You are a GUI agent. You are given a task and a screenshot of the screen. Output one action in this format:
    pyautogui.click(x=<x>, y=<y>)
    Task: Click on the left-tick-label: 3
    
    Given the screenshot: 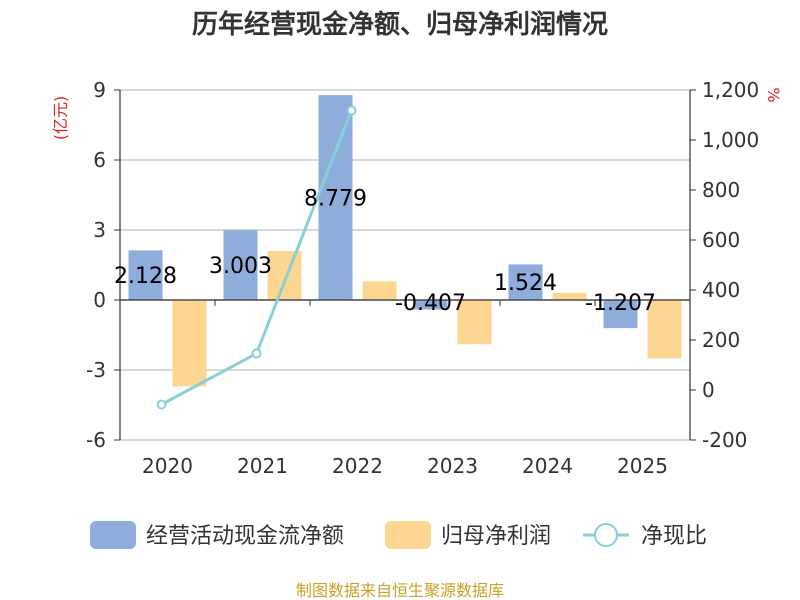 What is the action you would take?
    pyautogui.click(x=99, y=230)
    